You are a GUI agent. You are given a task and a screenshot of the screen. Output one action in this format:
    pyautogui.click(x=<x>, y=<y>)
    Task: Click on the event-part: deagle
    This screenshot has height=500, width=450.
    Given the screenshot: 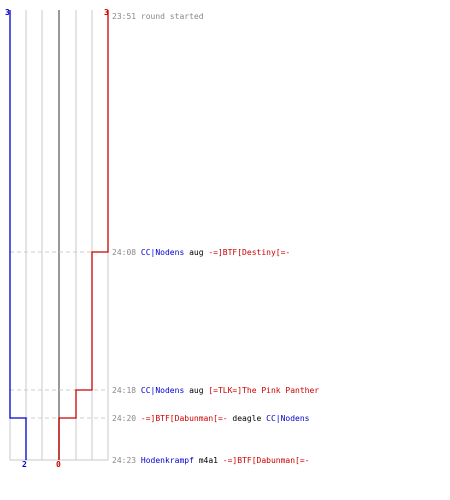 What is the action you would take?
    pyautogui.click(x=249, y=418)
    